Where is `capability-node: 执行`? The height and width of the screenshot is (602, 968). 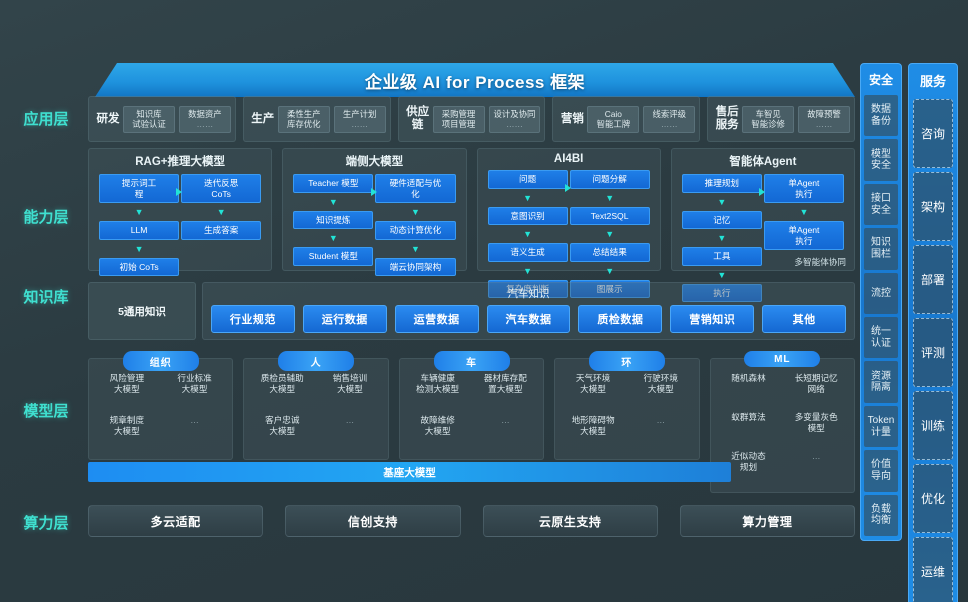 capability-node: 执行 is located at coordinates (721, 292).